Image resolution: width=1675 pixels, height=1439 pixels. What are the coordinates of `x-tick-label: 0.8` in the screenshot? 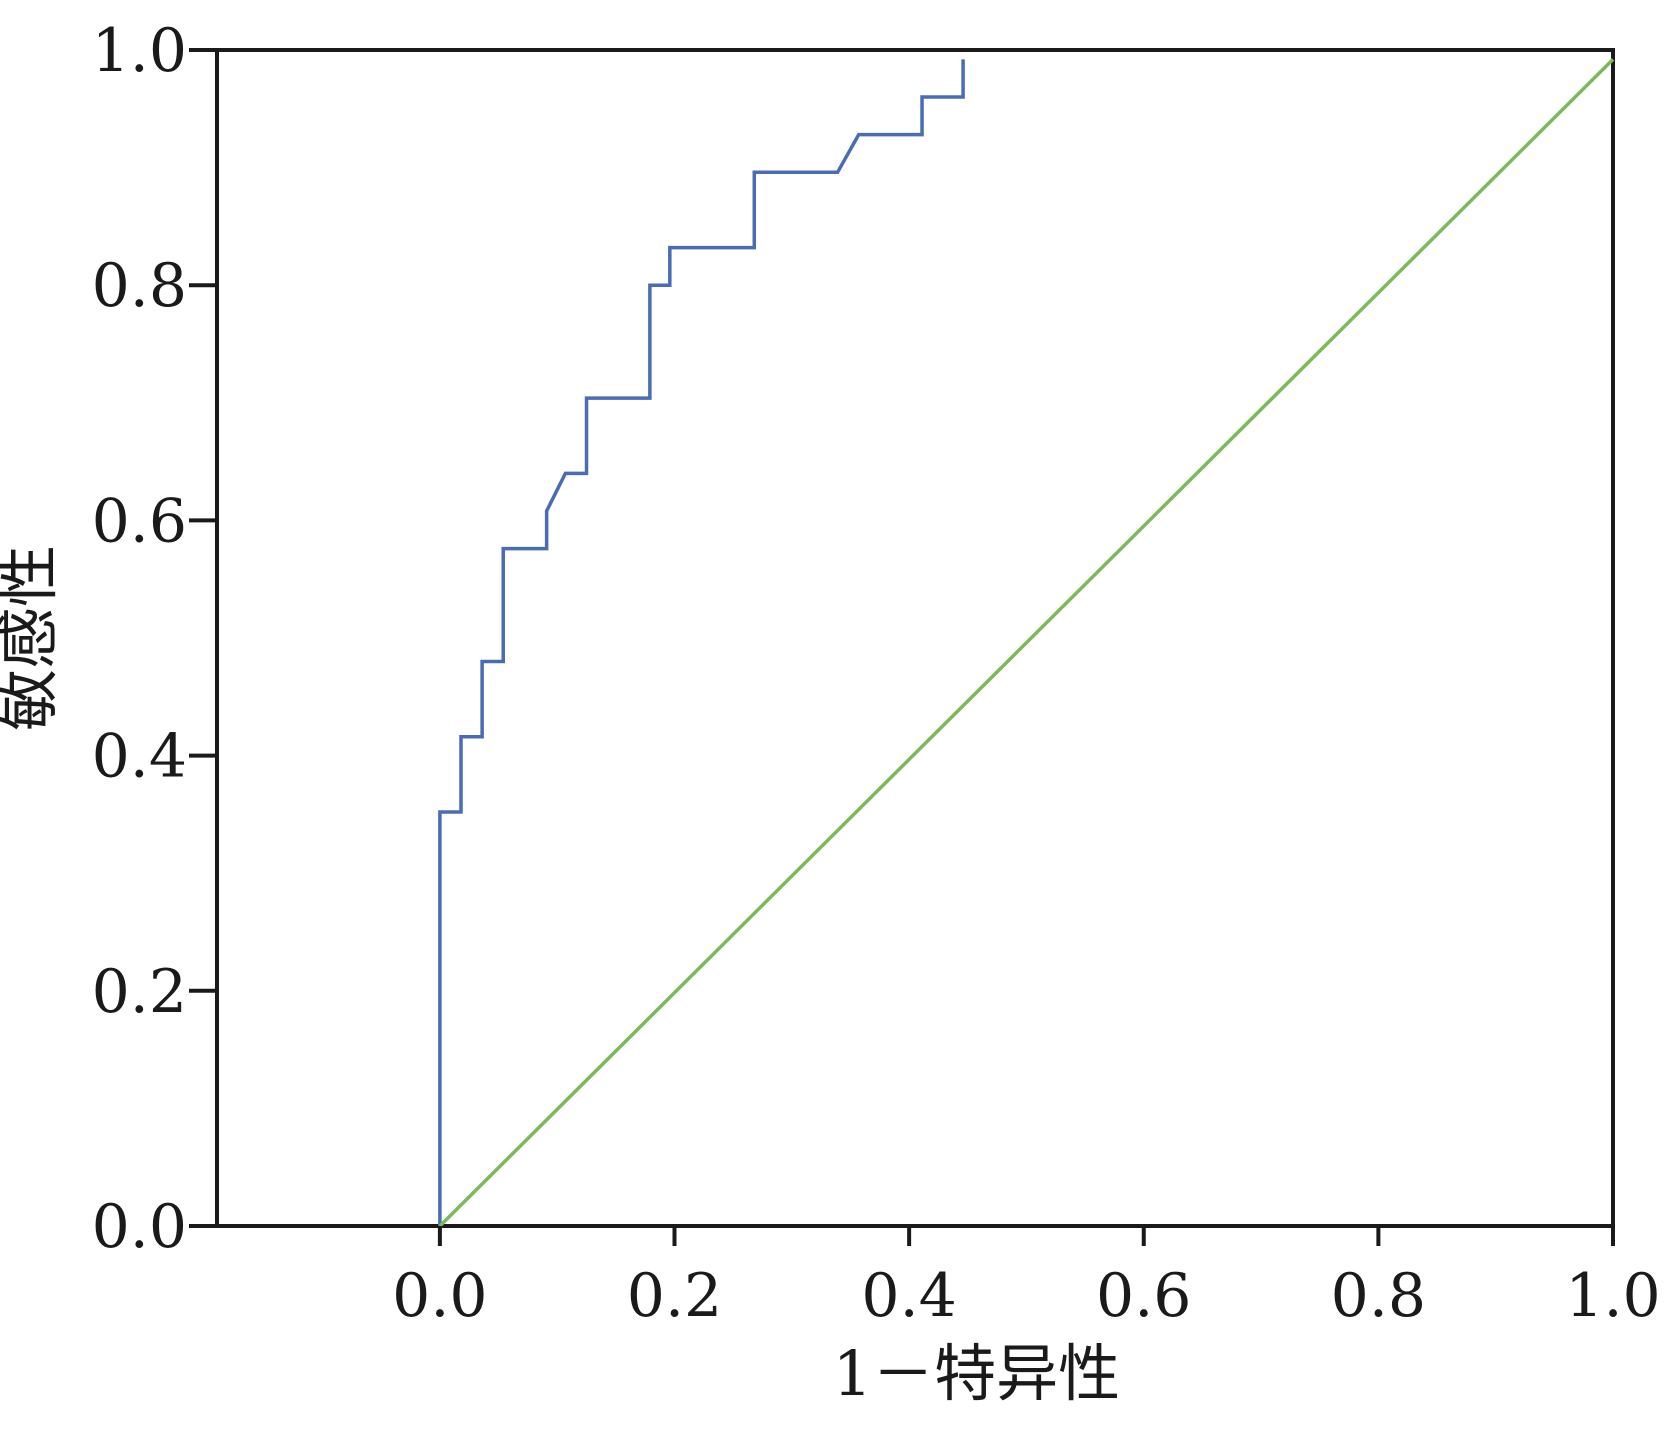 It's located at (1378, 1296).